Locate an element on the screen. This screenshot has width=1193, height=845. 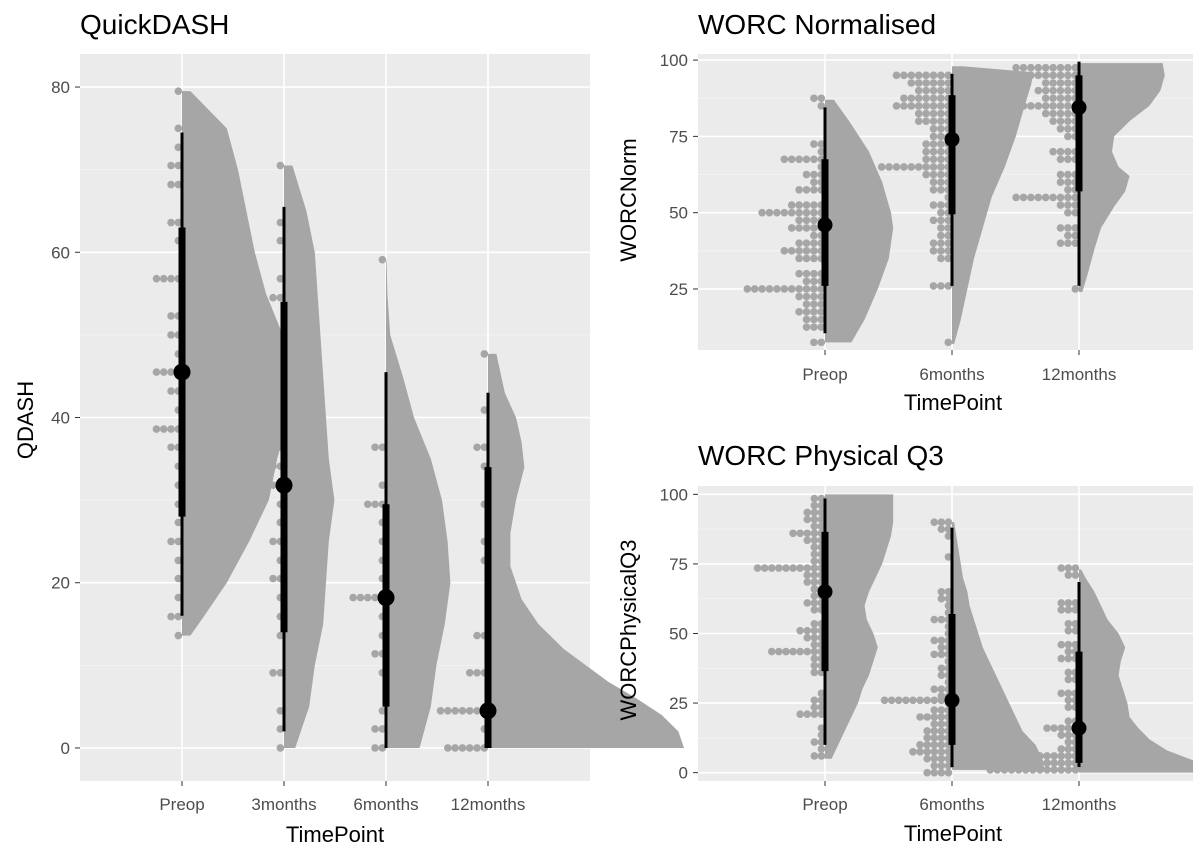
worc-physical-q3-y-axis-title: WORCPhysicalQ3 is located at coordinates (628, 630).